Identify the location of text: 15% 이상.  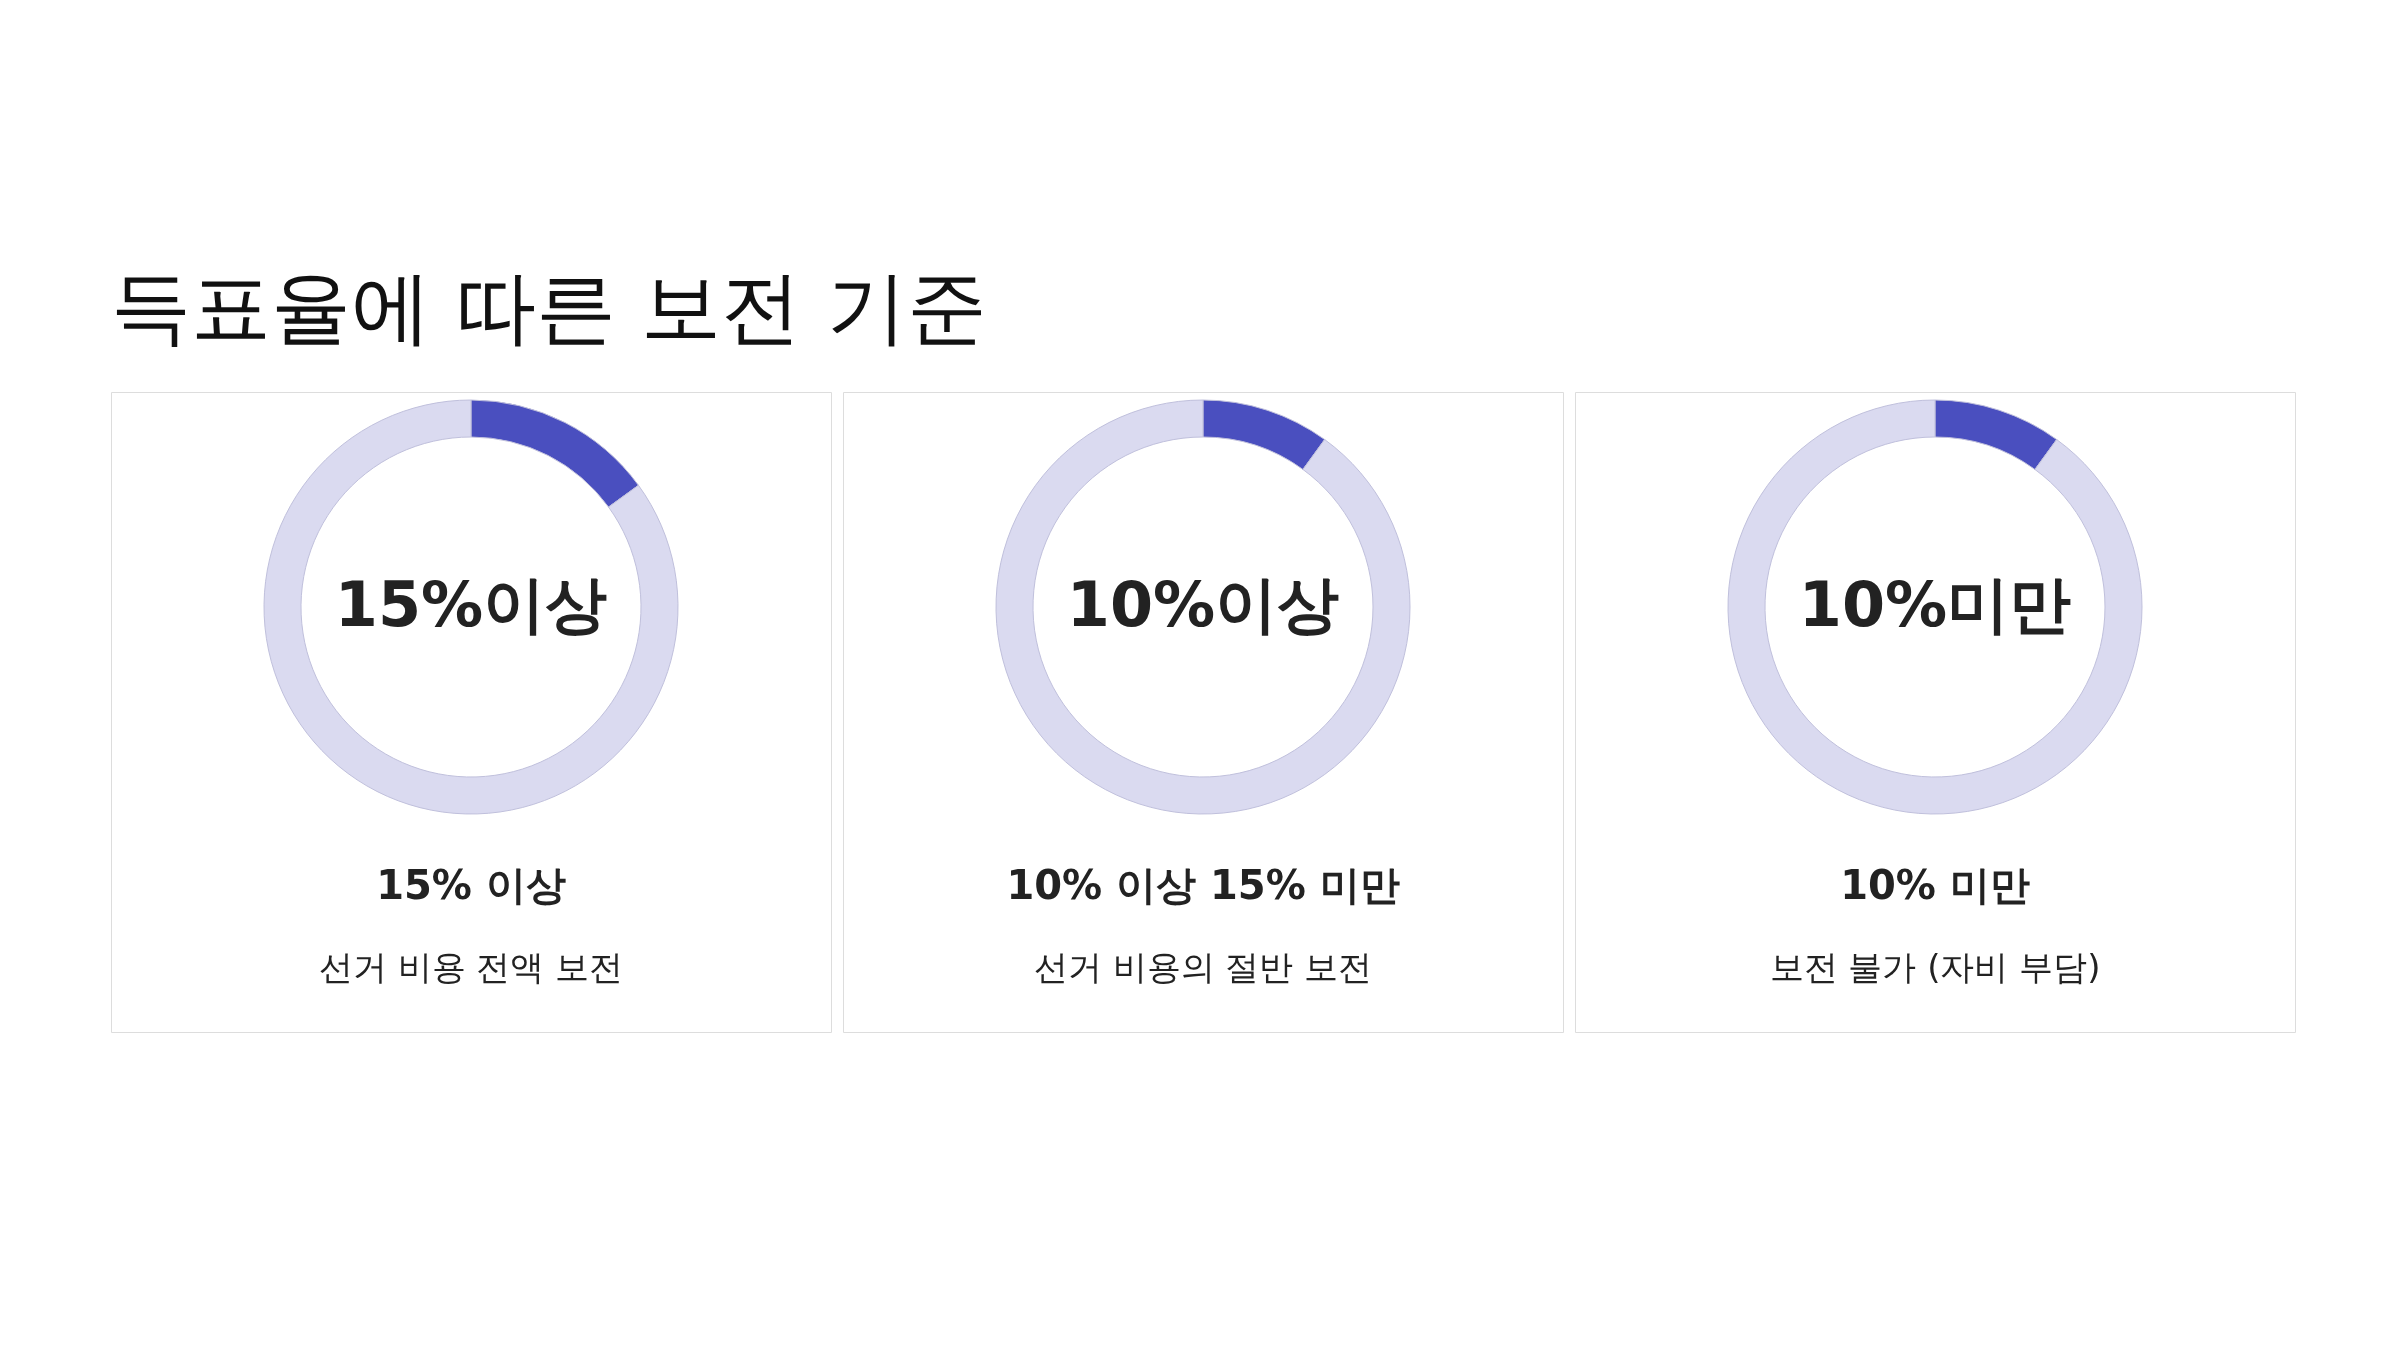
(471, 885).